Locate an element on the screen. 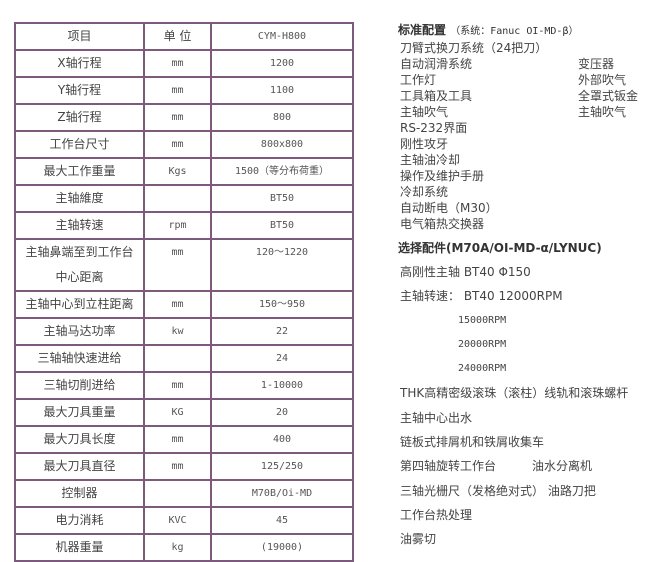 This screenshot has height=562, width=672. standard-item: 自动润滑系统 变压器 is located at coordinates (533, 64).